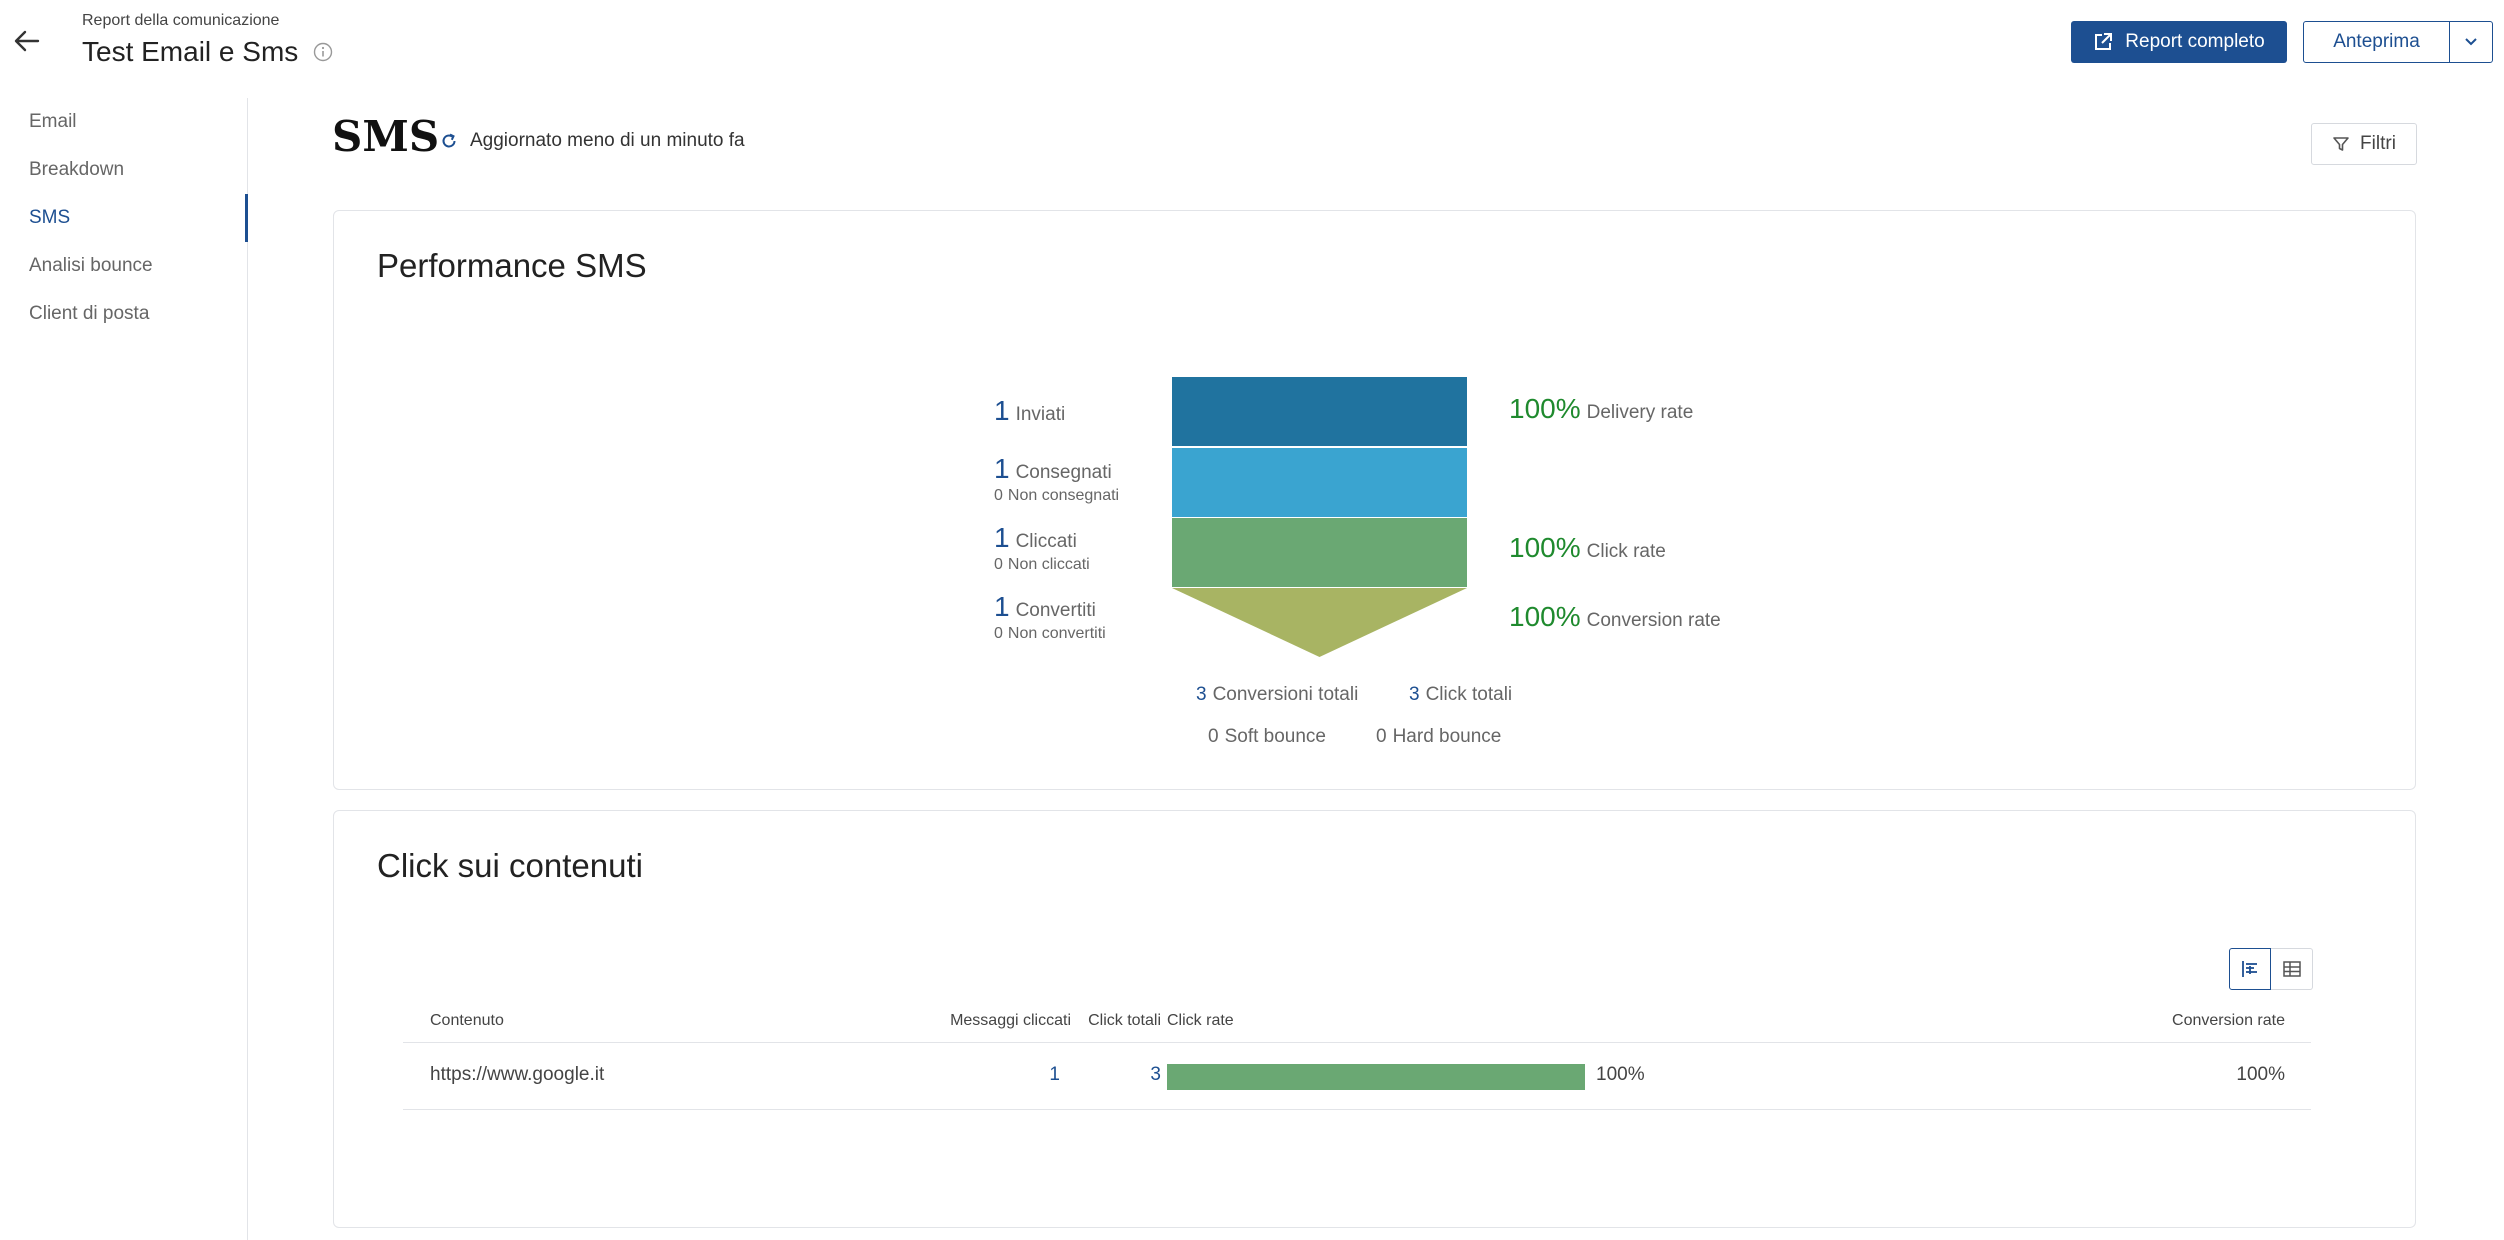 The width and height of the screenshot is (2504, 1240). Describe the element at coordinates (91, 265) in the screenshot. I see `sidebar-item-analisi-bounce: Analisi bounce` at that location.